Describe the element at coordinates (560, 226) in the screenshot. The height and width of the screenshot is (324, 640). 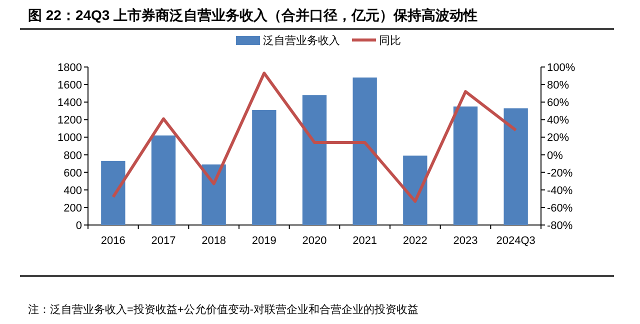
I see `y2-tick-label: -80%` at that location.